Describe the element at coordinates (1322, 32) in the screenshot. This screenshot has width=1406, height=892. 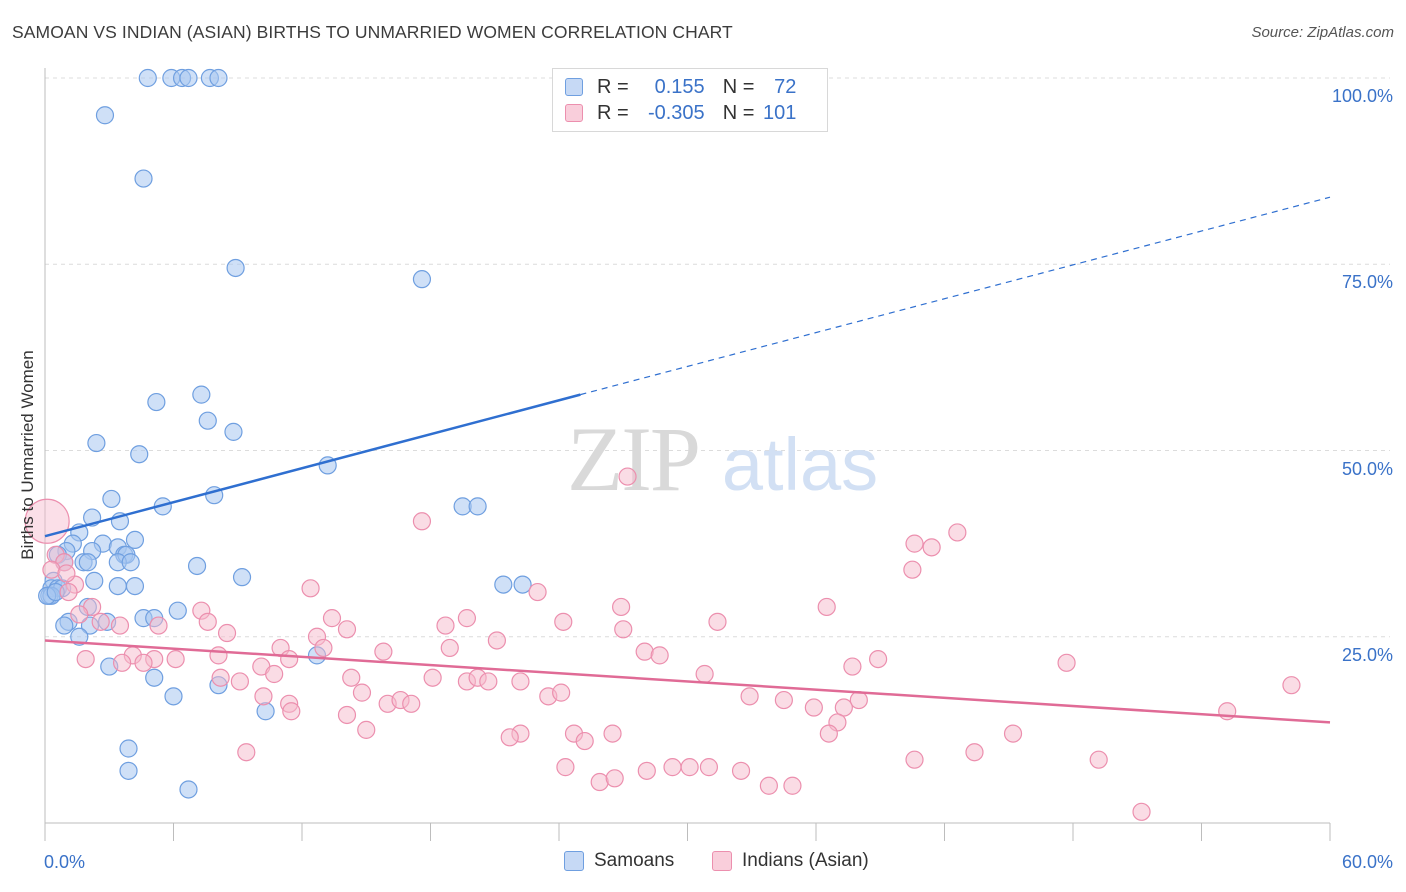
I see `chart-source: Source: ZipAtlas.com` at that location.